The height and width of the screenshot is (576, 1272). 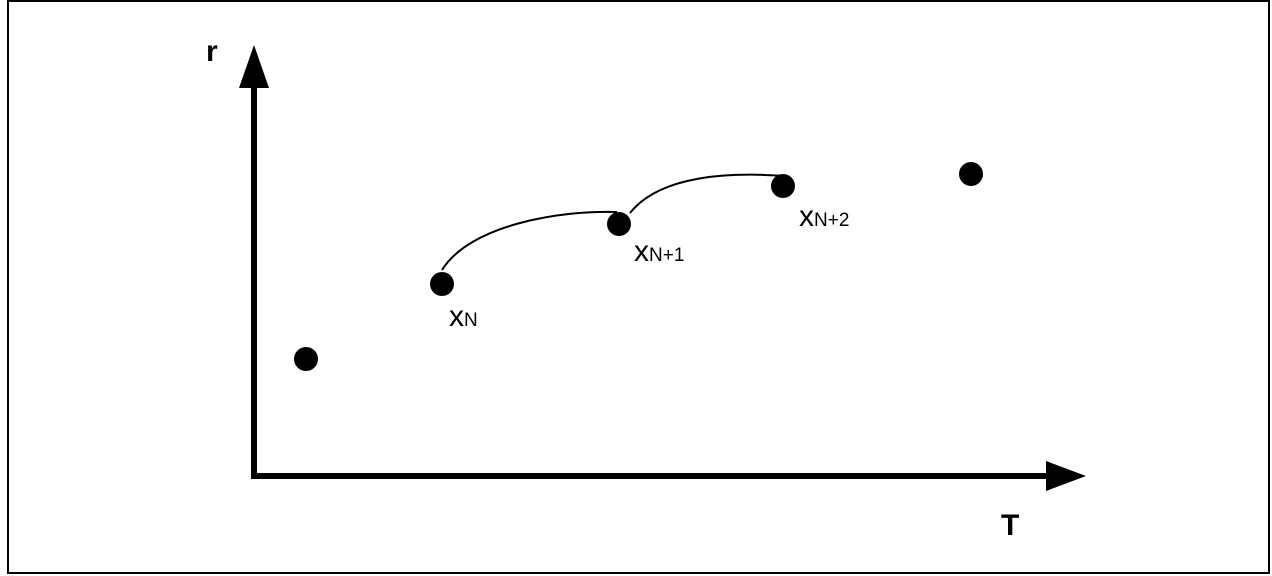 What do you see at coordinates (442, 284) in the screenshot?
I see `point-marker-xn` at bounding box center [442, 284].